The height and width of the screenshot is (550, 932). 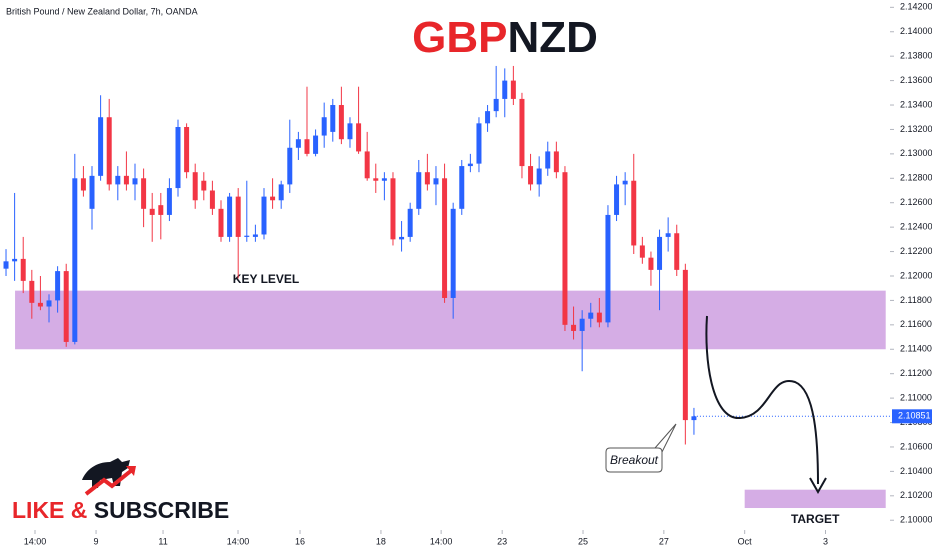 What do you see at coordinates (161, 510) in the screenshot?
I see `cta-part: SUBSCRIBE` at bounding box center [161, 510].